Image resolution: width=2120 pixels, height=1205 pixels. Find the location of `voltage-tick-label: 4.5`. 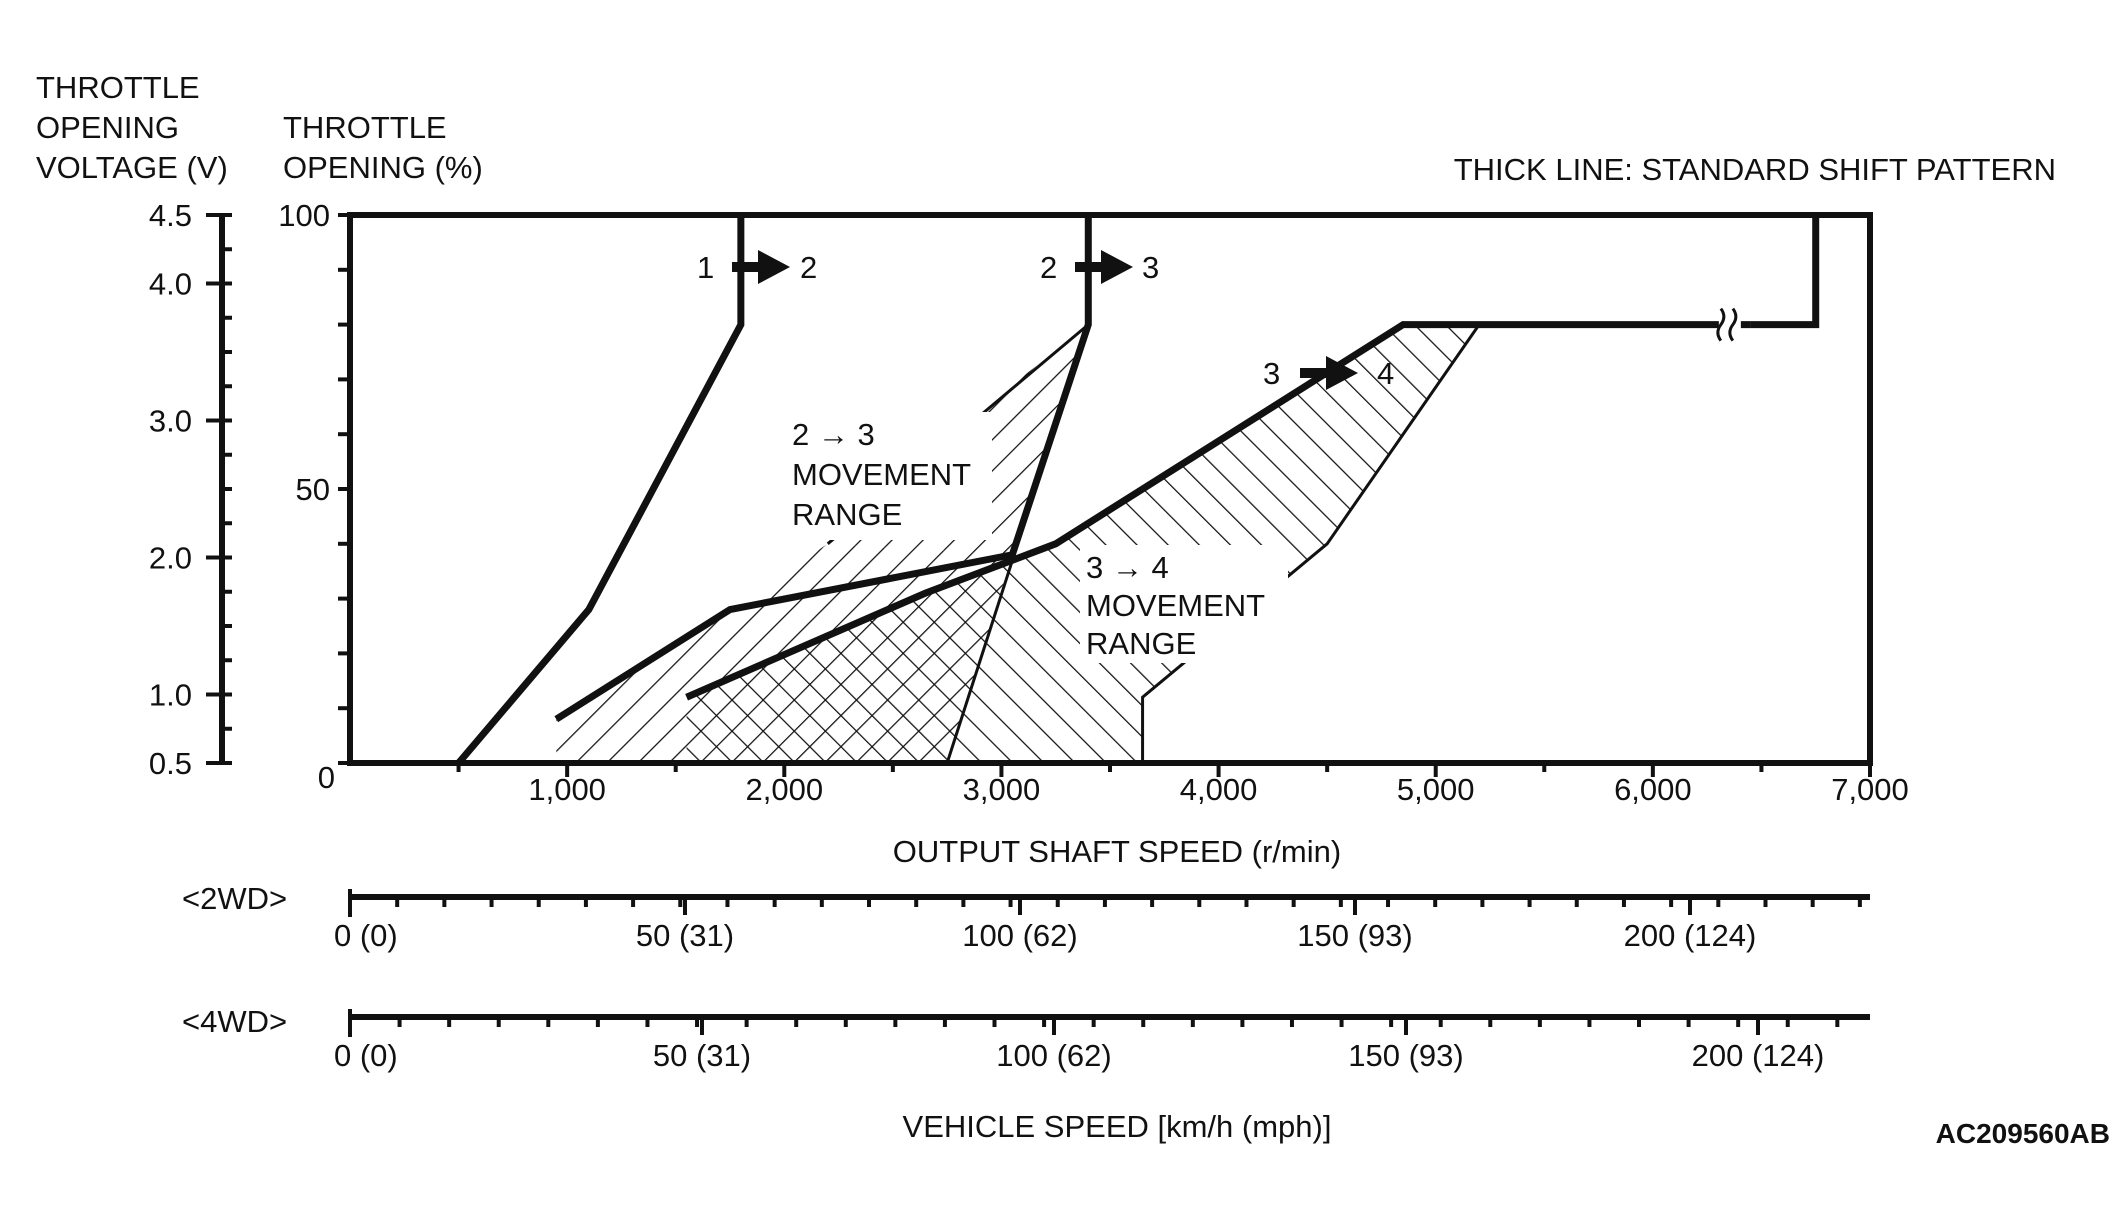

voltage-tick-label: 4.5 is located at coordinates (170, 215).